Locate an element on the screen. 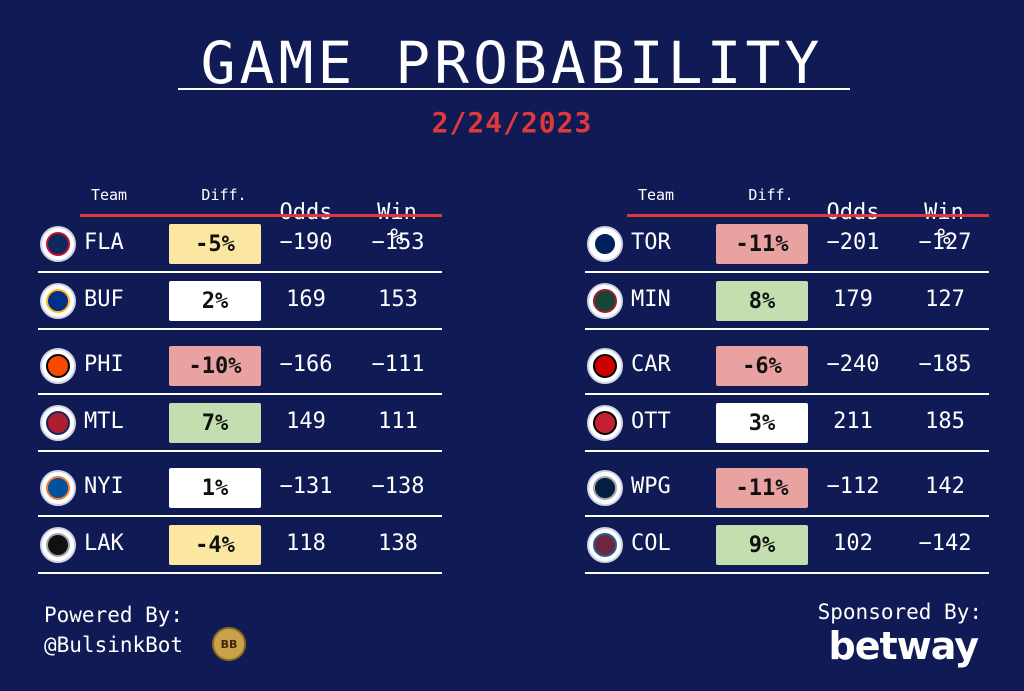 The width and height of the screenshot is (1024, 691). table-row: PHI -10% −166 −111 is located at coordinates (240, 366).